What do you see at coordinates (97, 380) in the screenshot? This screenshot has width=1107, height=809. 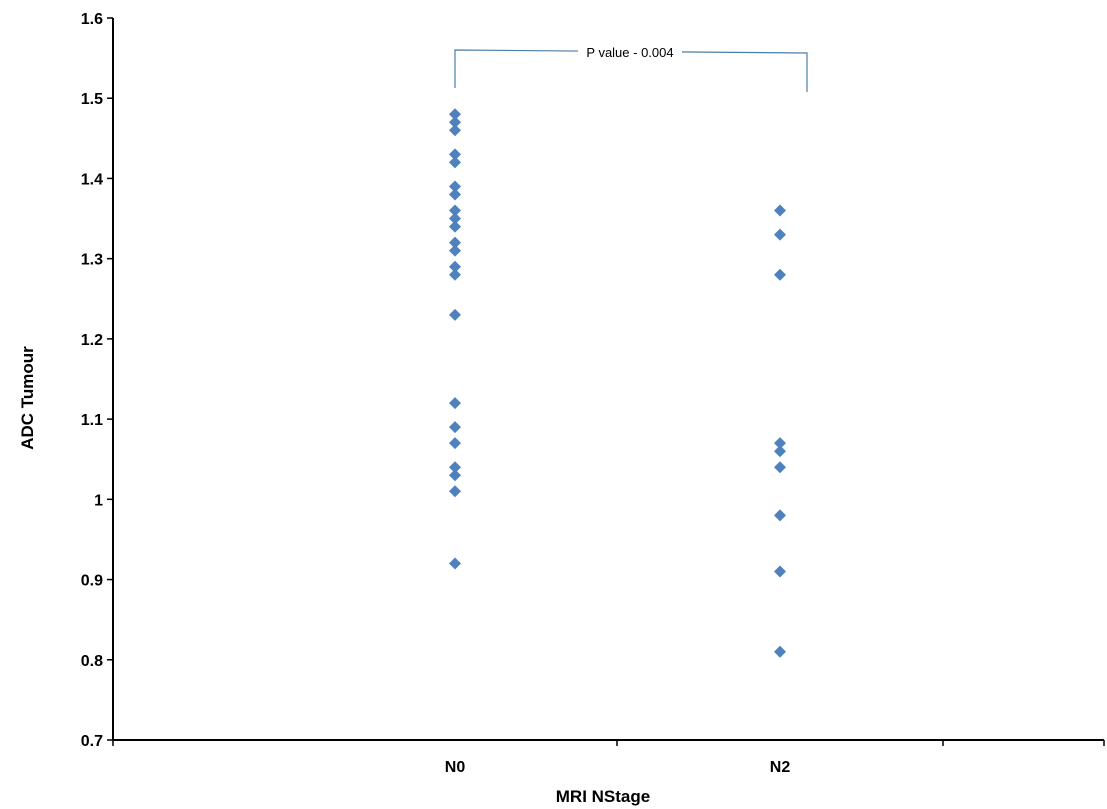 I see `y-axis-ticks: 0.7 0.8 0.9 1 1.1 1.2 1.3 1.4 1.5 1.6` at bounding box center [97, 380].